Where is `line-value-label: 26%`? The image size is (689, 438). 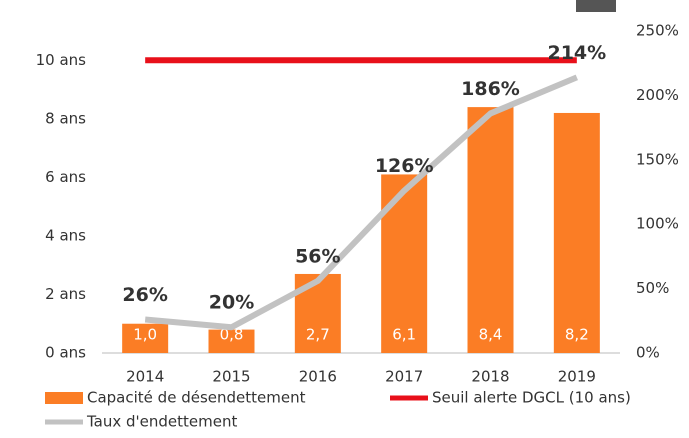
line-value-label: 26% is located at coordinates (144, 295).